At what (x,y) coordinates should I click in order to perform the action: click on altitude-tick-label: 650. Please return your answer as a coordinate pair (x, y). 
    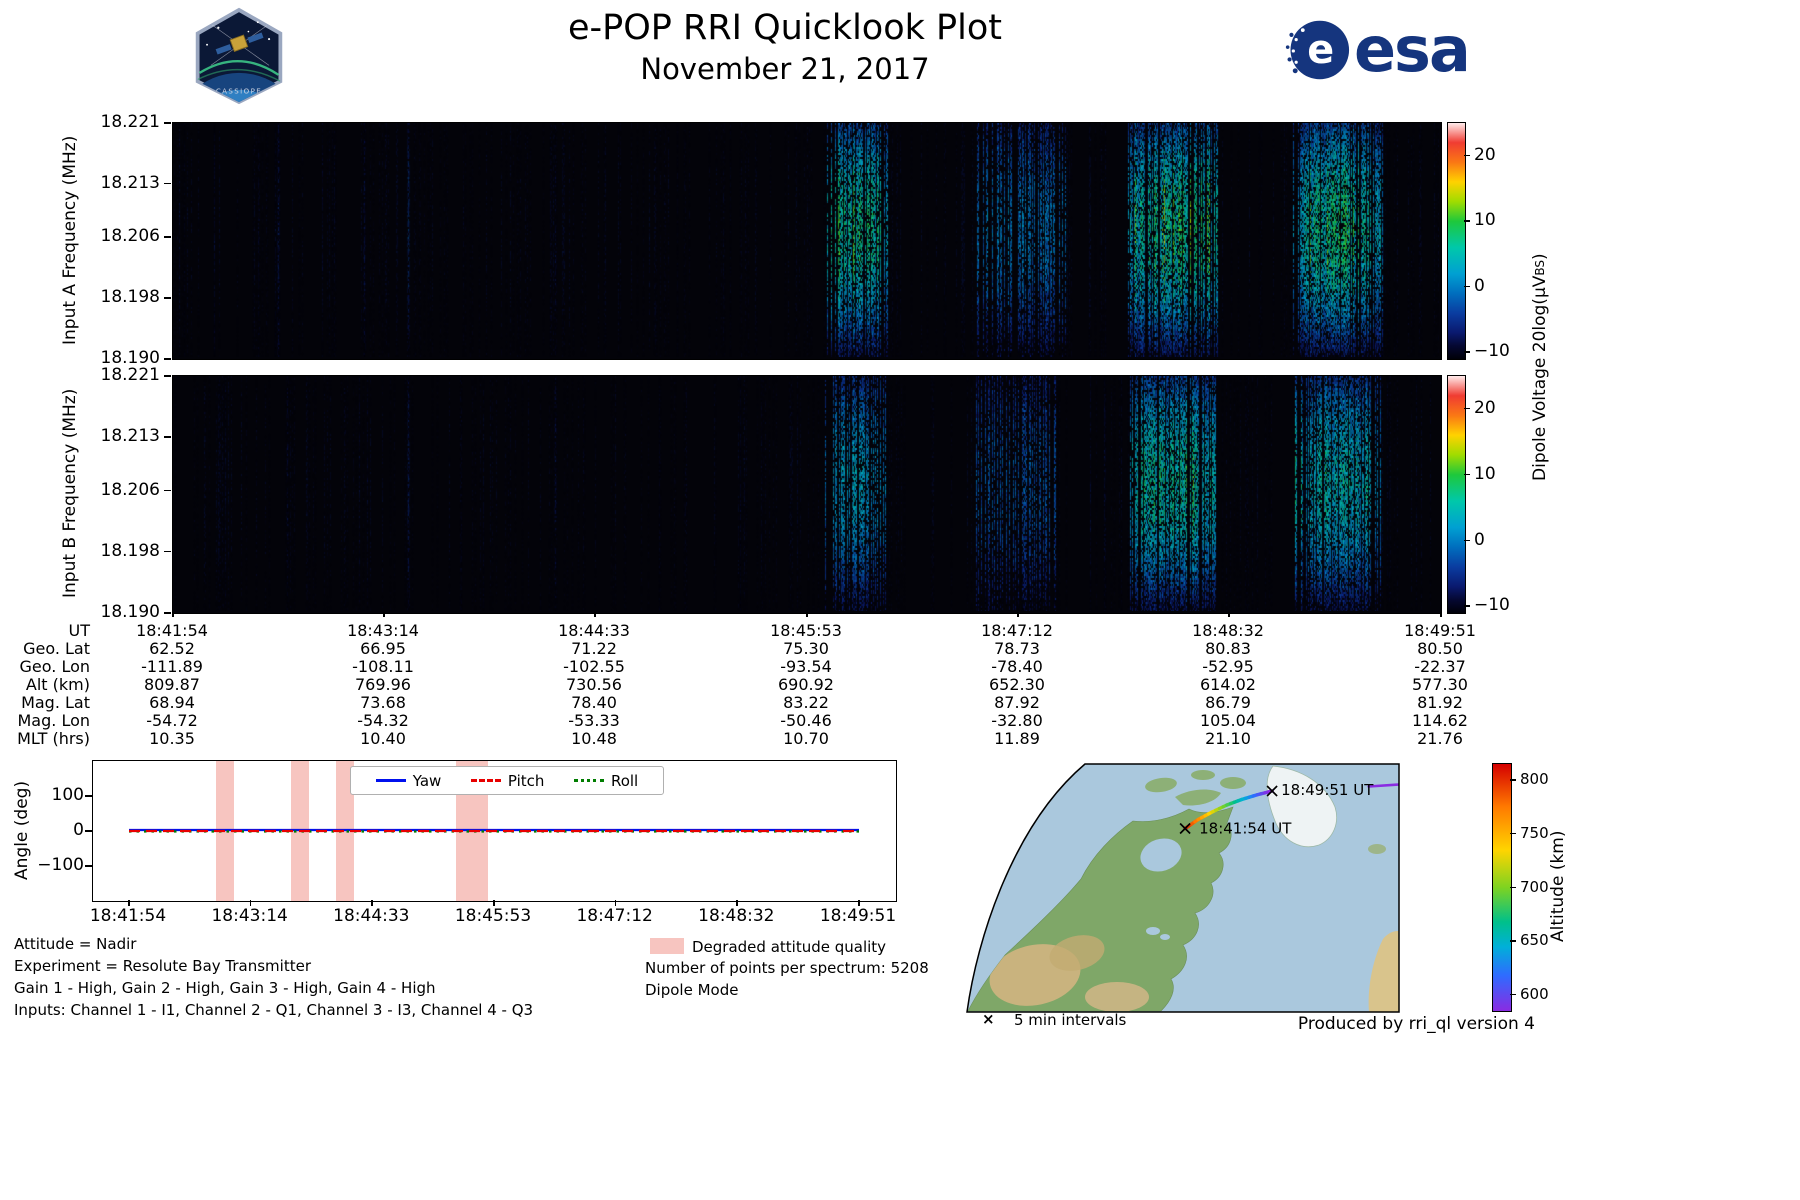
    Looking at the image, I should click on (1534, 940).